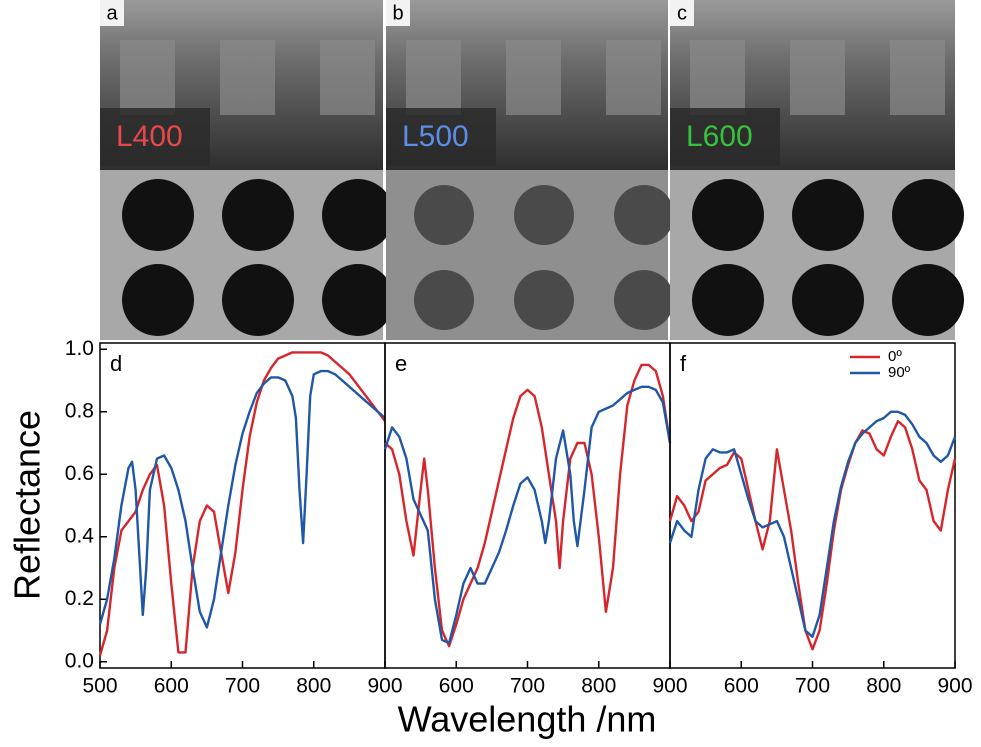 The width and height of the screenshot is (981, 747). Describe the element at coordinates (149, 136) in the screenshot. I see `sample-label: L400` at that location.